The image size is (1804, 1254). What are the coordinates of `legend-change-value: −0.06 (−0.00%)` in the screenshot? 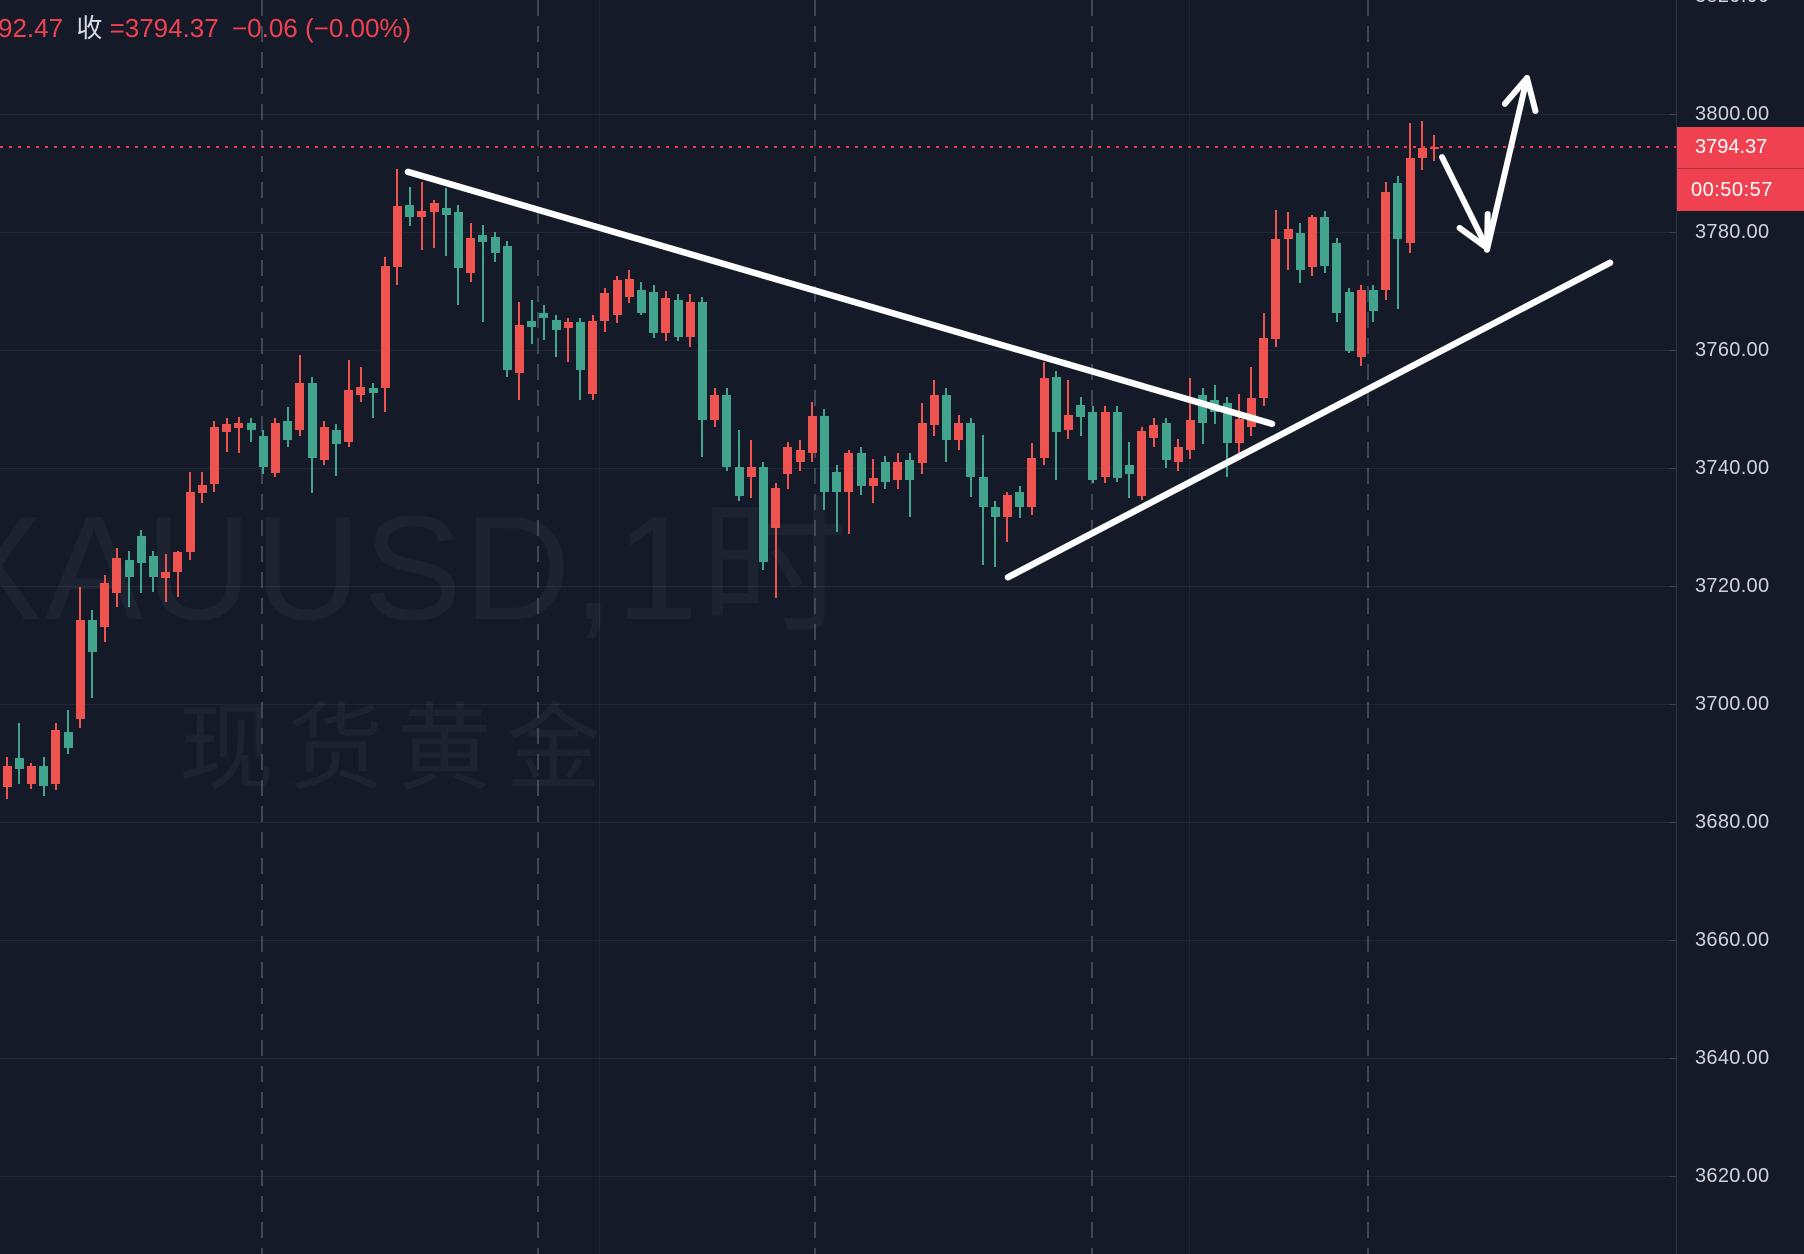 It's located at (321, 28).